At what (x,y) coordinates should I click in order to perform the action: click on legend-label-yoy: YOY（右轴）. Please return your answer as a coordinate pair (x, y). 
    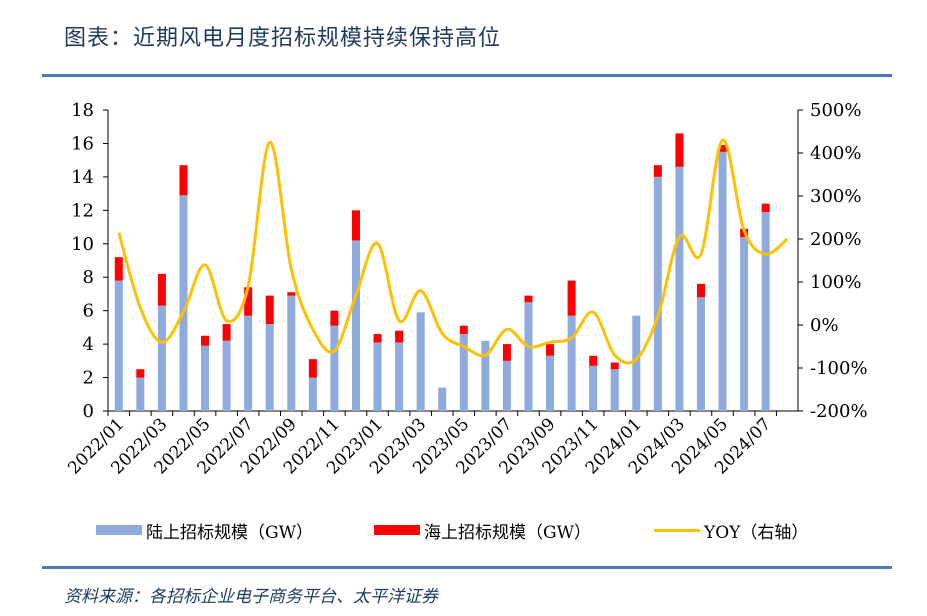
    Looking at the image, I should click on (756, 532).